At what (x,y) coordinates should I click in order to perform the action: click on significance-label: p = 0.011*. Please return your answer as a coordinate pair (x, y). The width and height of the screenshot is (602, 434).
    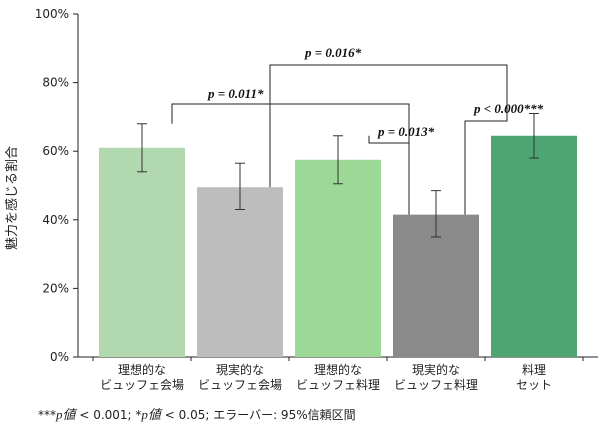
    Looking at the image, I should click on (235, 93).